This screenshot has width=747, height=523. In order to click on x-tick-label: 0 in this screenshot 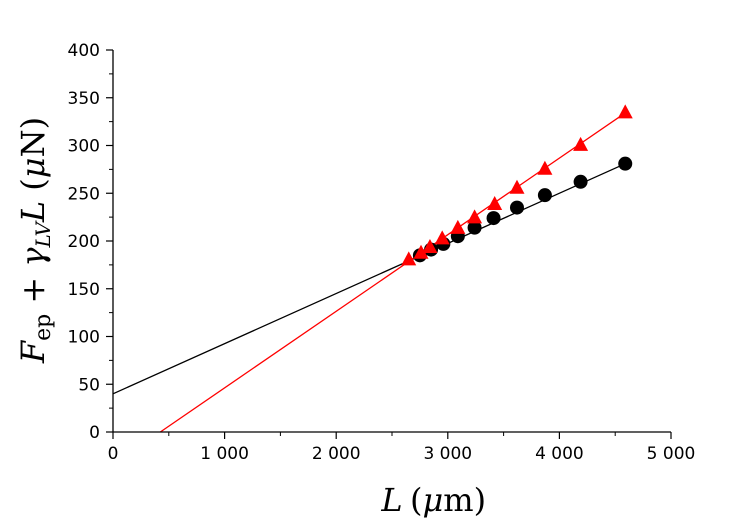, I will do `click(113, 454)`.